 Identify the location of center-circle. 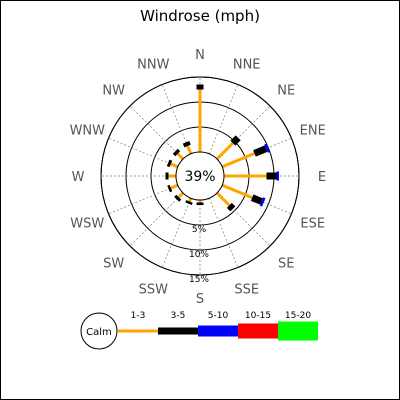
(200, 176).